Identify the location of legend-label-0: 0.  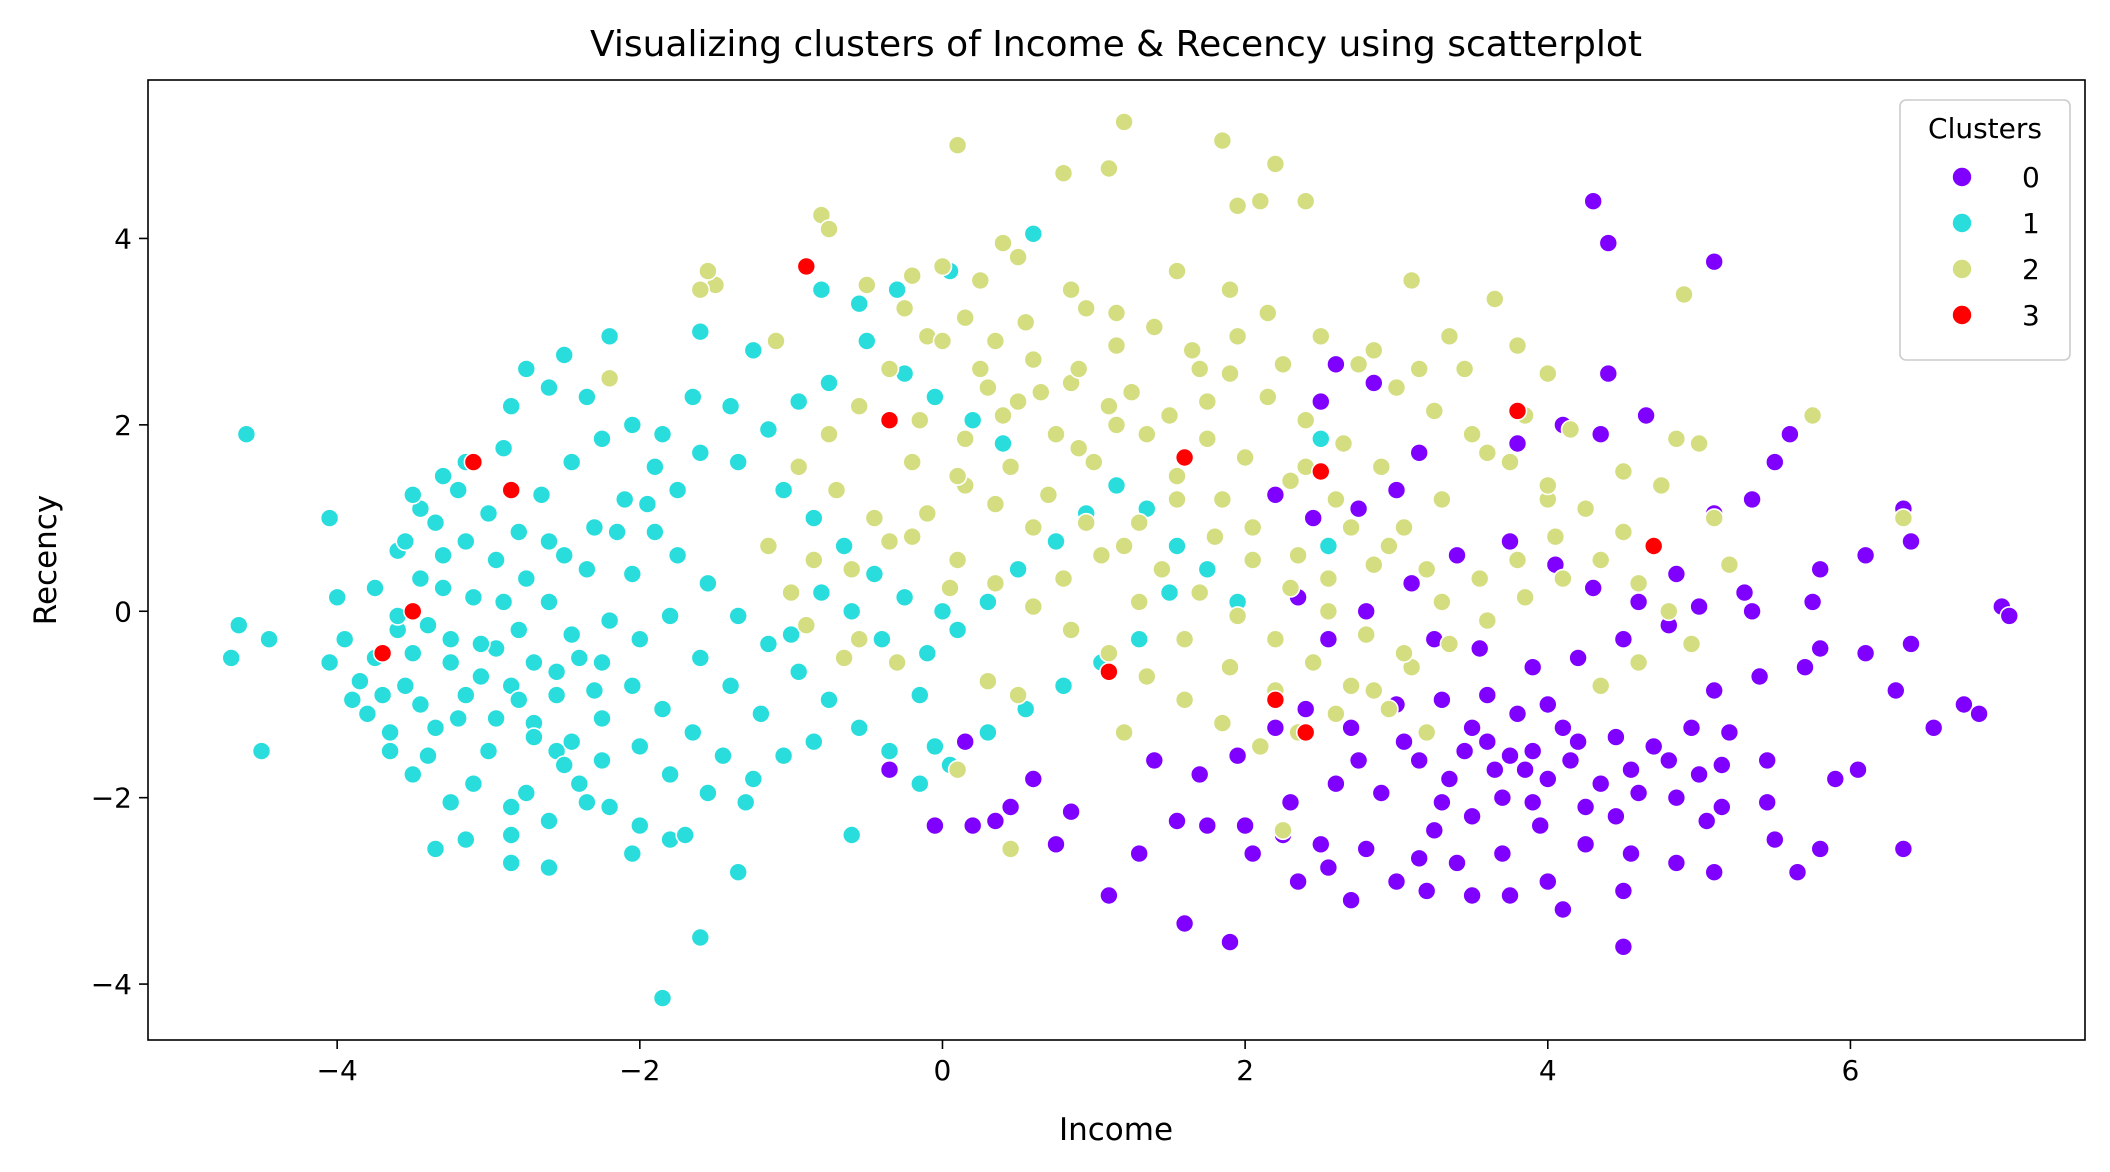
(2031, 177).